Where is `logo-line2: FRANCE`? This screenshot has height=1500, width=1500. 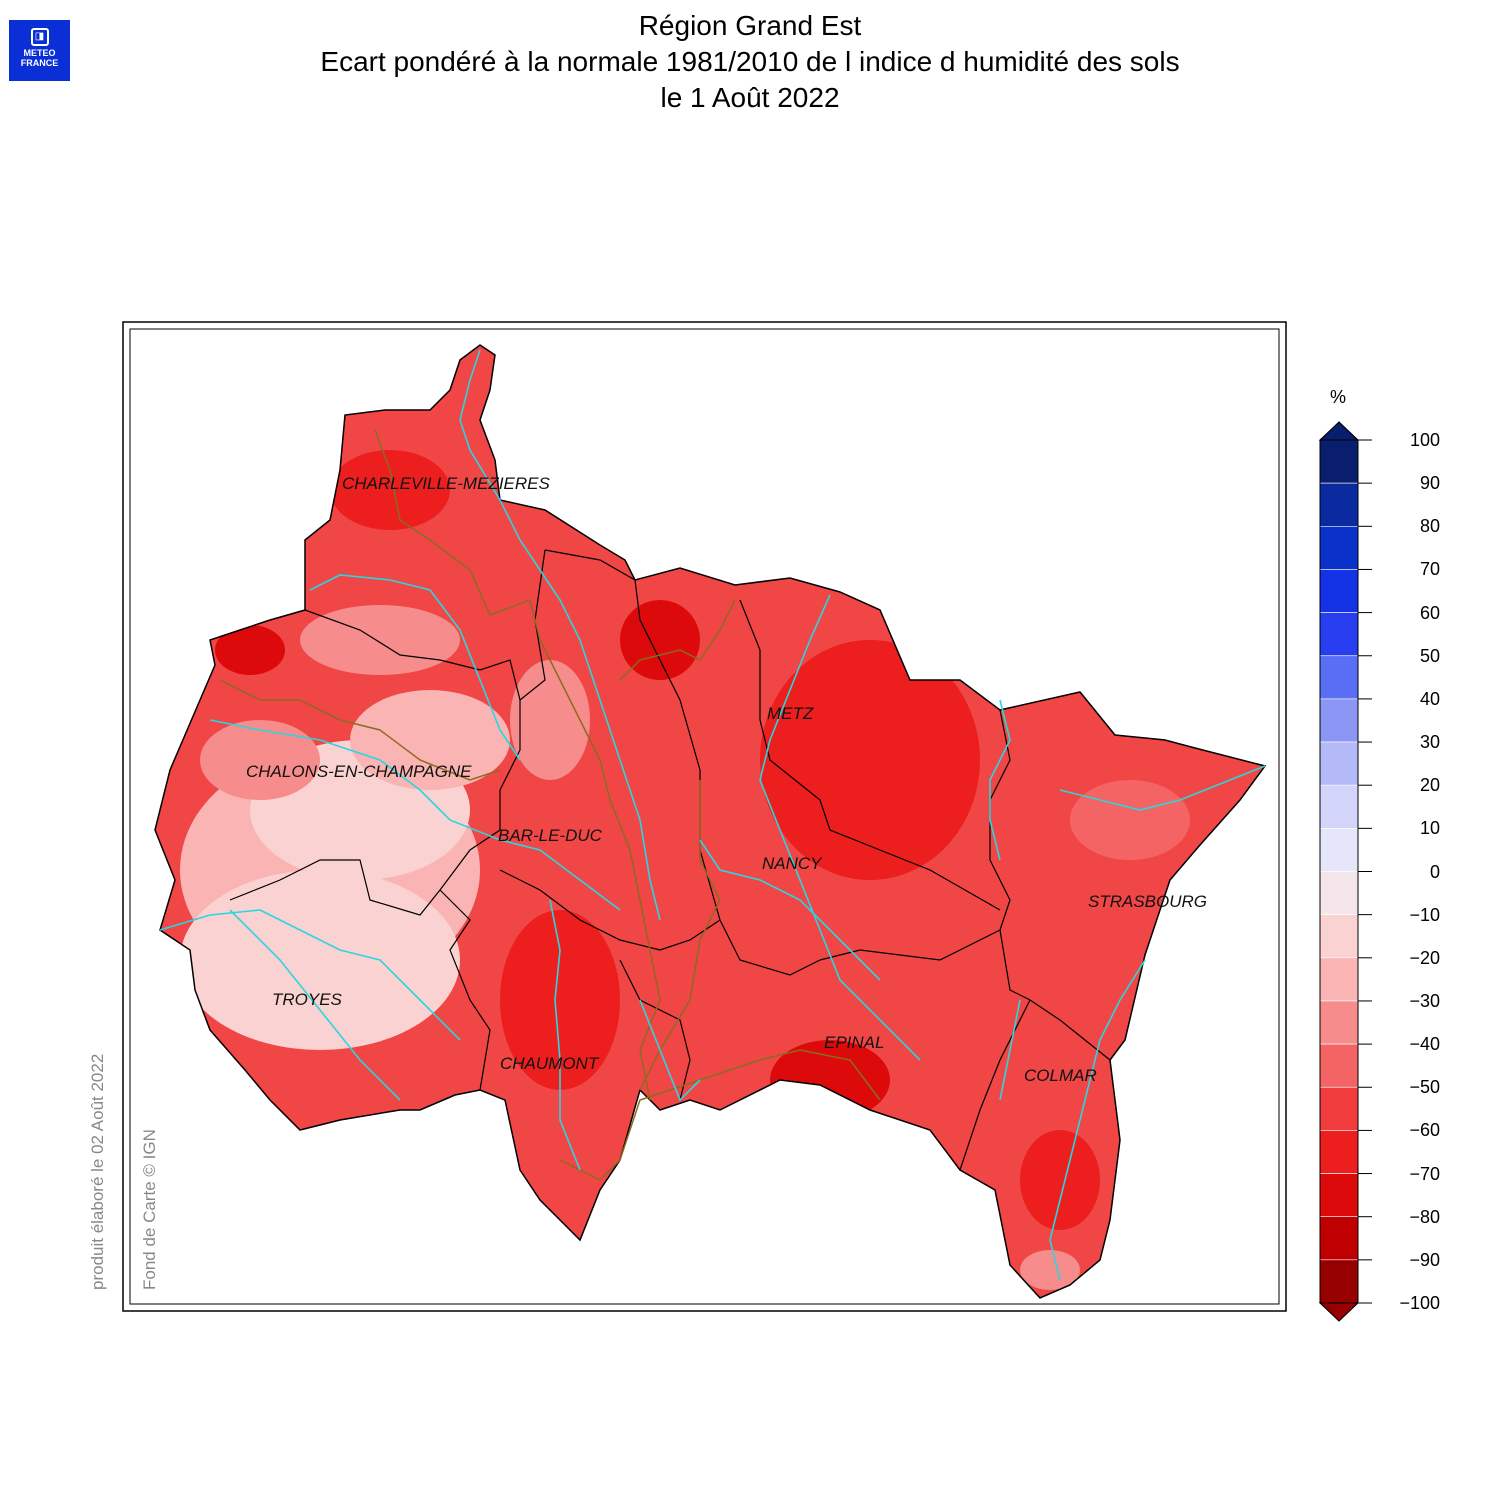
logo-line2: FRANCE is located at coordinates (39, 63).